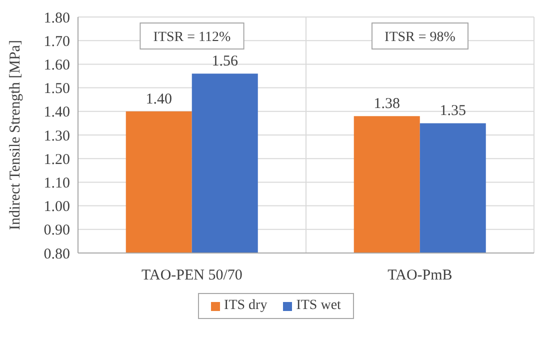 The image size is (550, 337). Describe the element at coordinates (57, 184) in the screenshot. I see `y-tick-label: 1.10` at that location.